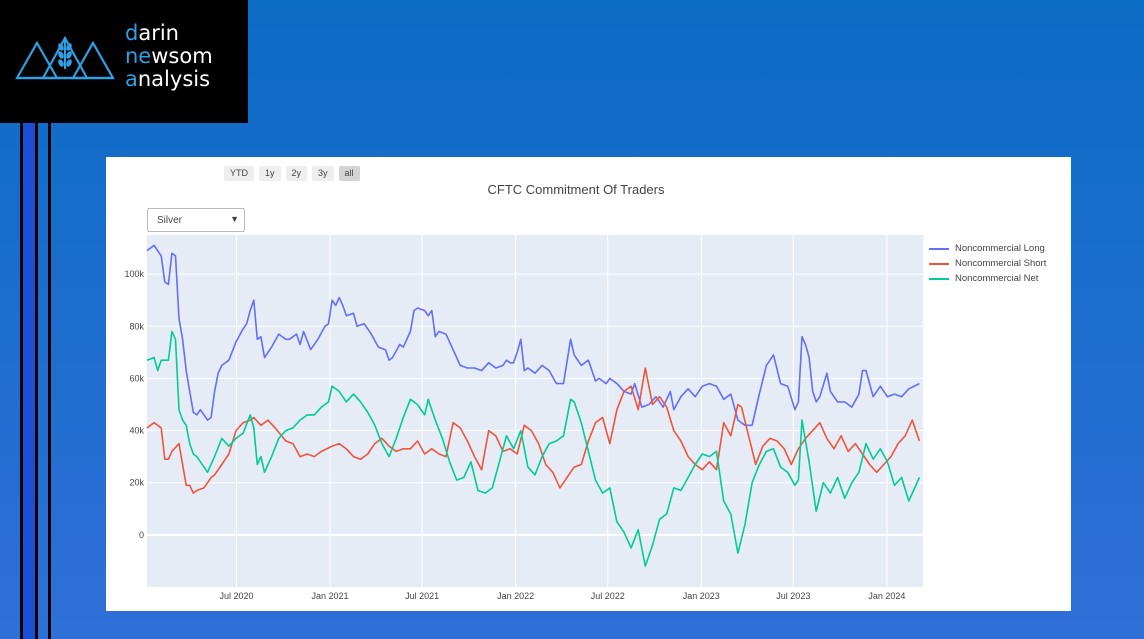 Image resolution: width=1144 pixels, height=639 pixels. What do you see at coordinates (349, 173) in the screenshot?
I see `range-button-all: all` at bounding box center [349, 173].